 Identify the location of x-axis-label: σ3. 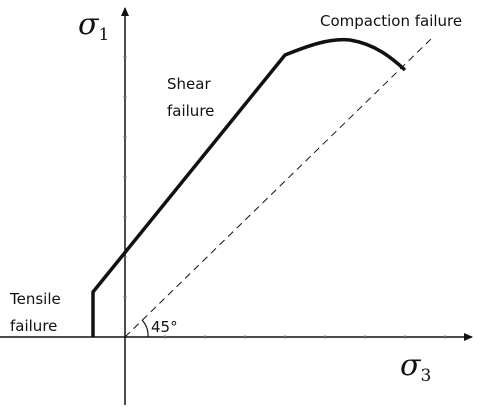
(415, 367).